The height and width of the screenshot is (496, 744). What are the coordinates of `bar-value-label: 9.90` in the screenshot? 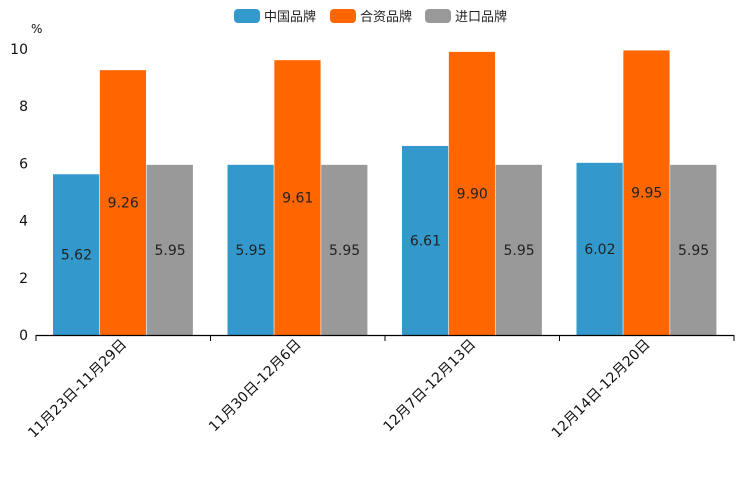 It's located at (472, 194).